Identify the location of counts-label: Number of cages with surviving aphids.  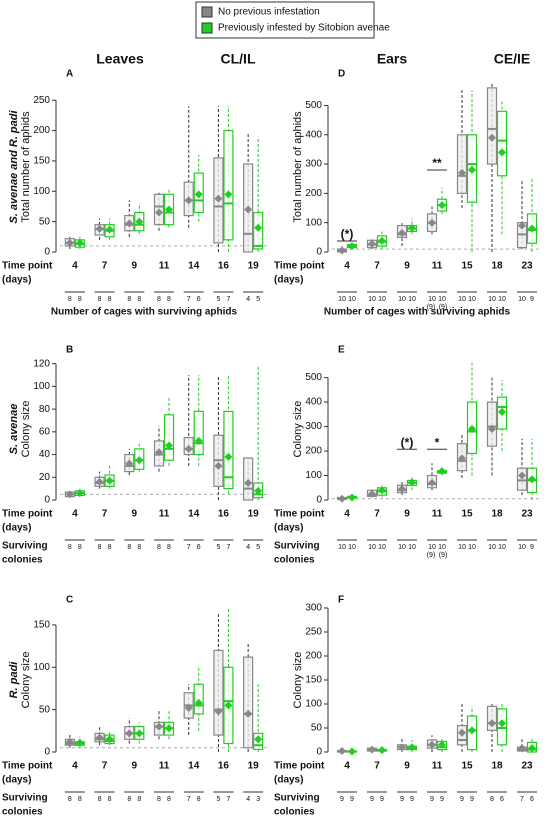
(417, 312).